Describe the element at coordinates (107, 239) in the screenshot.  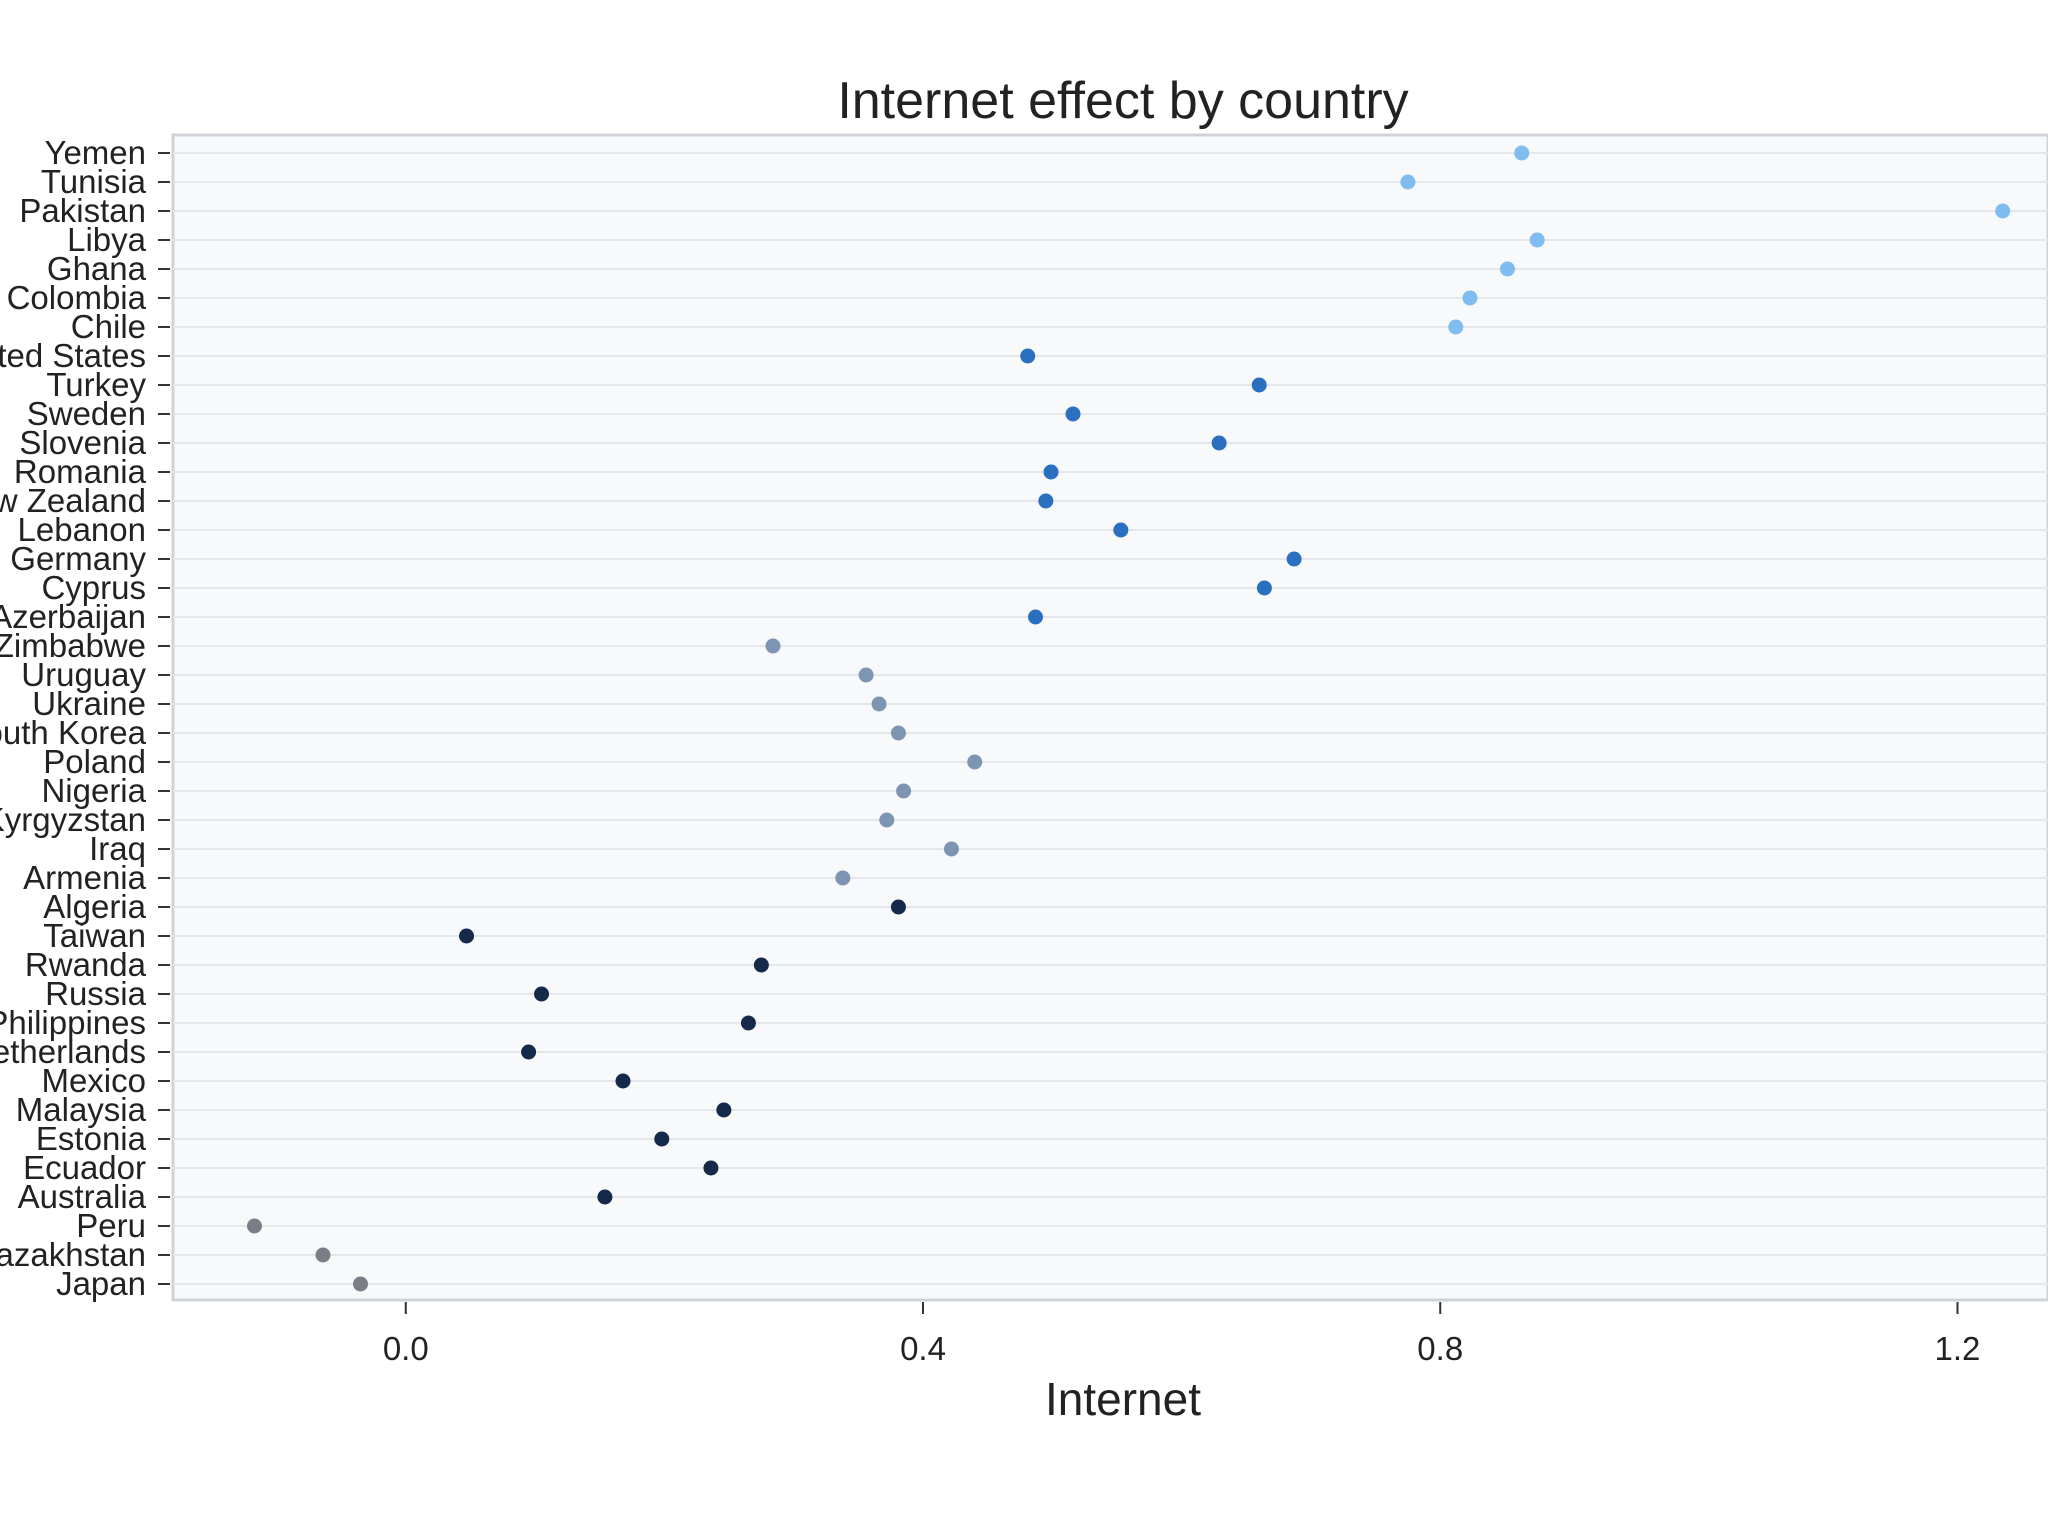
I see `y-tick-label: Libya` at that location.